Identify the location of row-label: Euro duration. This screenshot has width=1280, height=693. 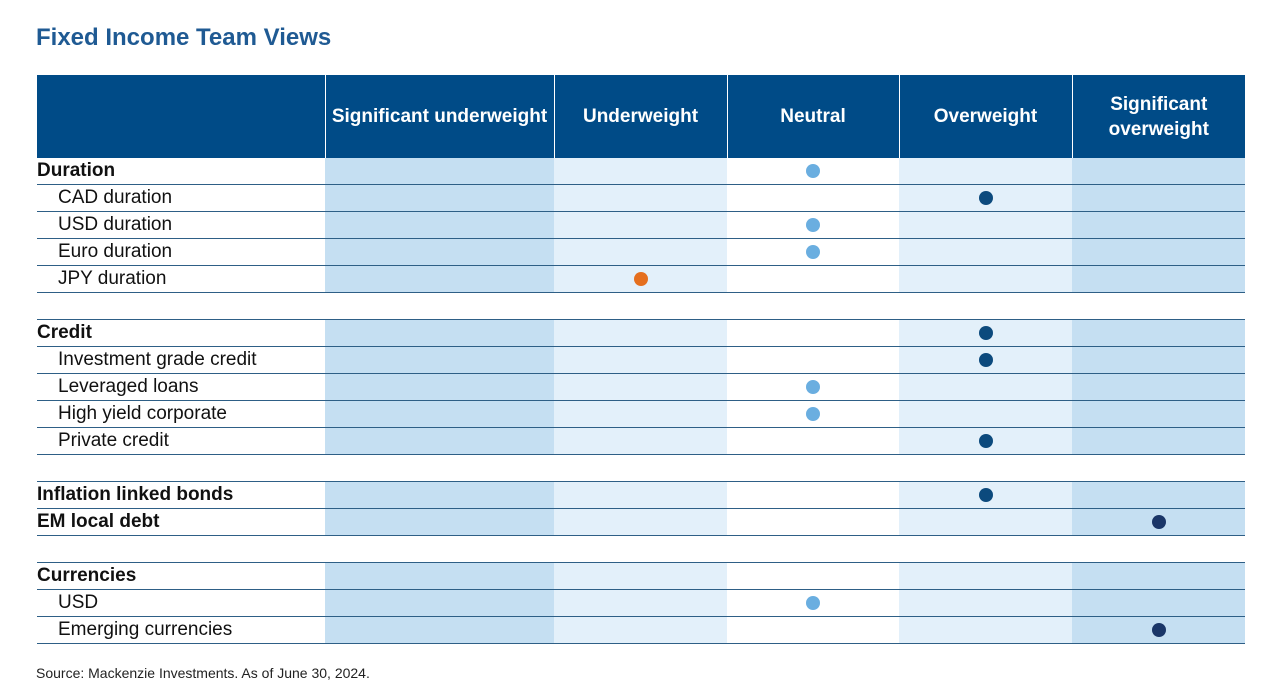
(181, 252).